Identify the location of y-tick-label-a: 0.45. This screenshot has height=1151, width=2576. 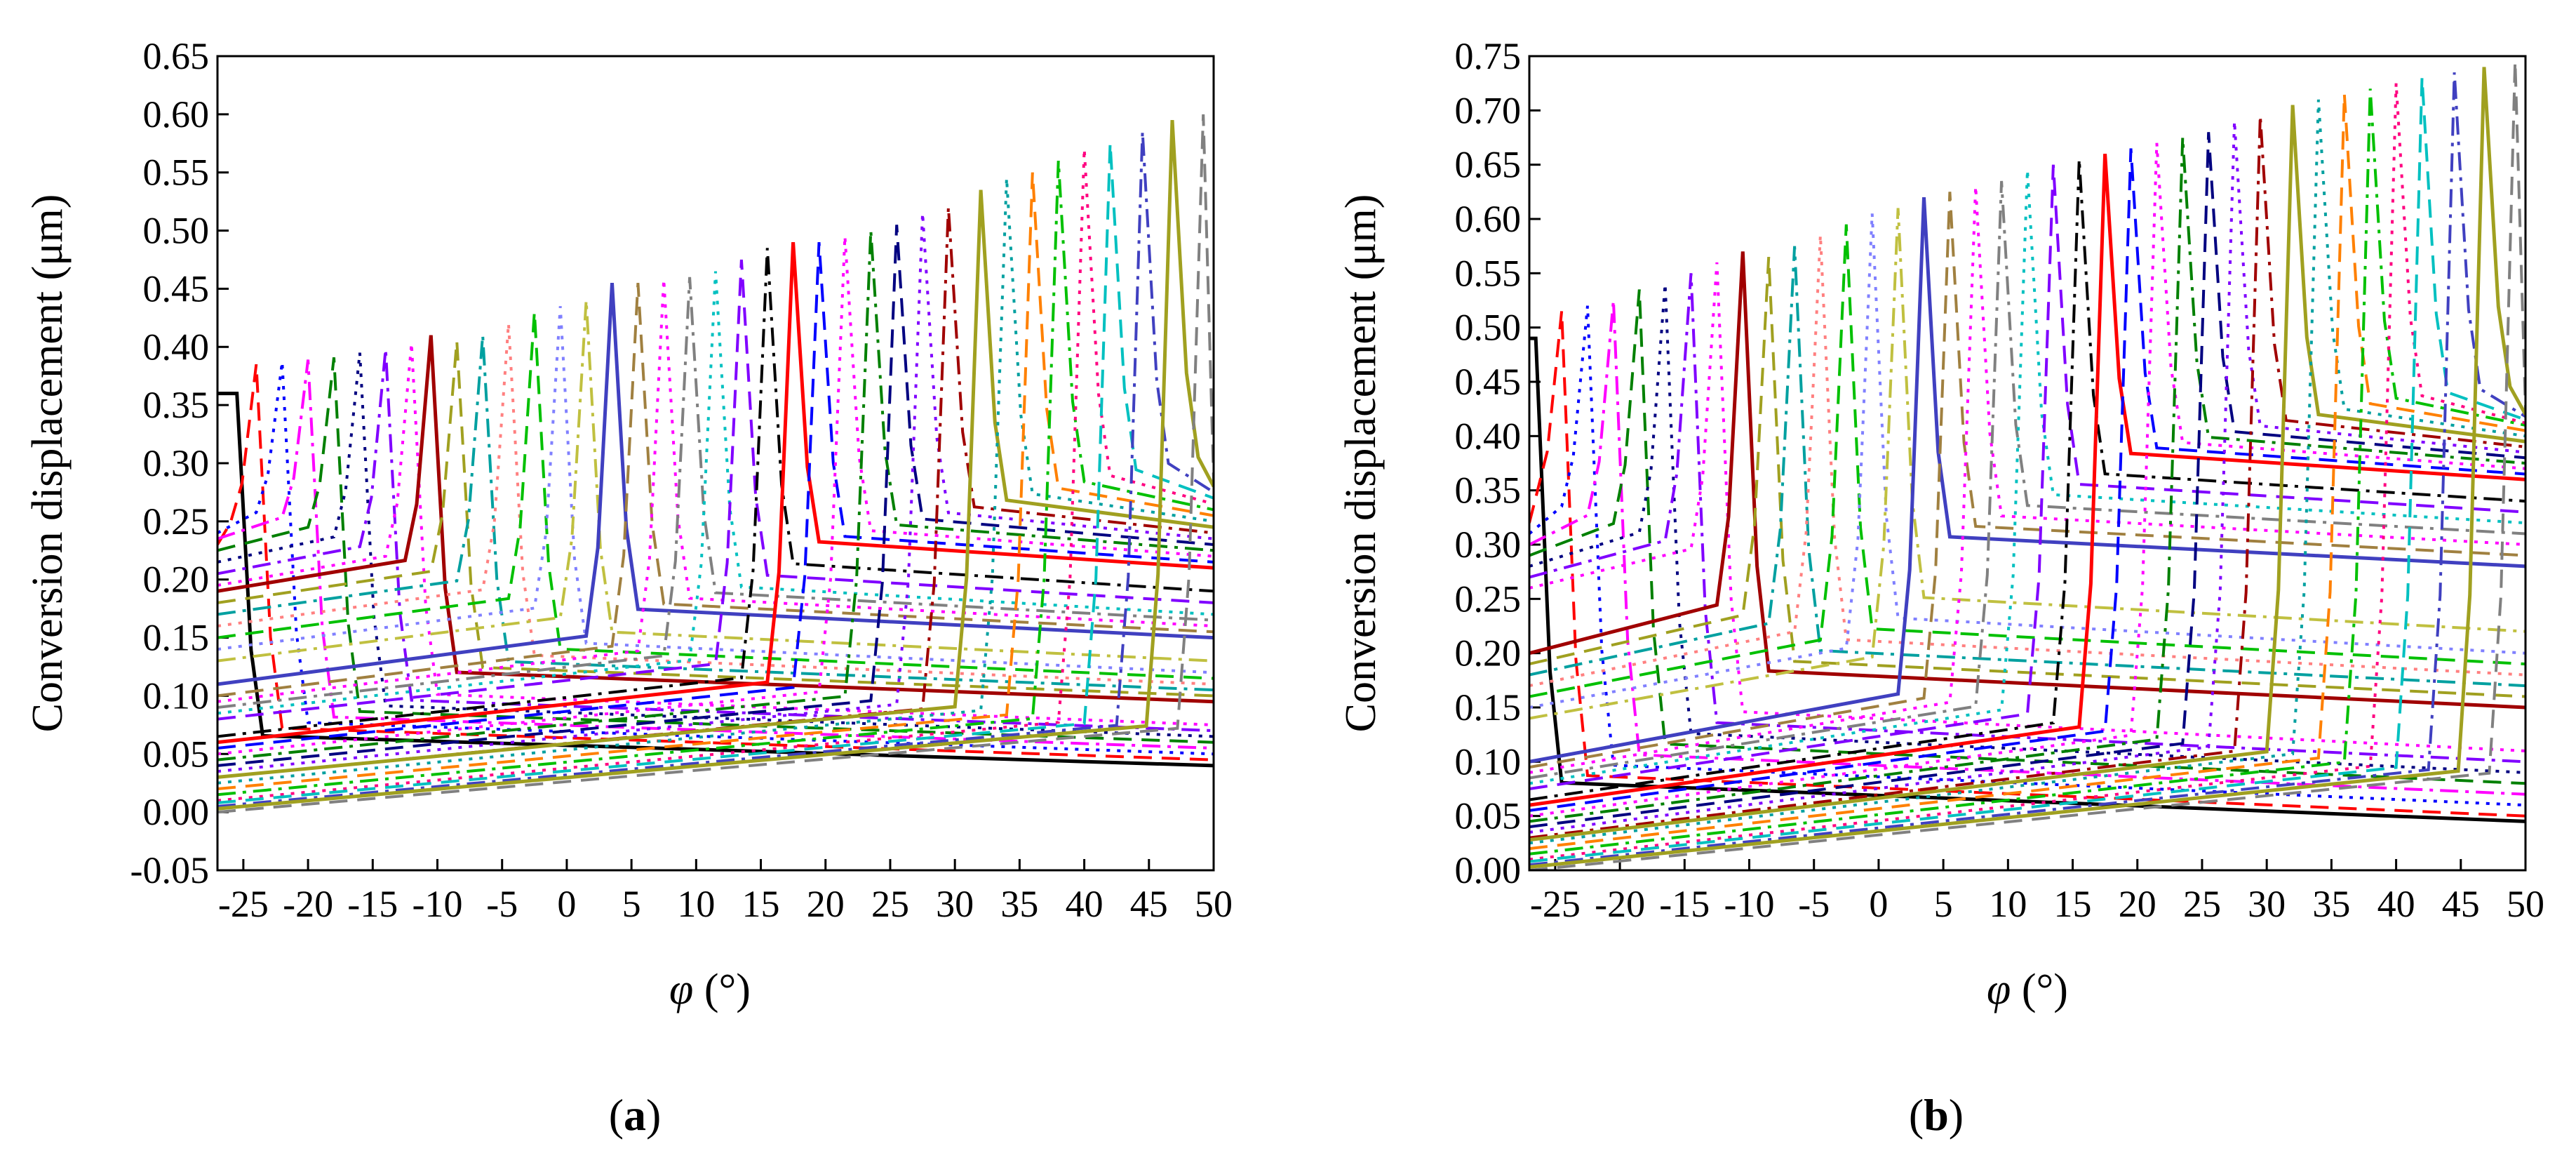
(176, 288).